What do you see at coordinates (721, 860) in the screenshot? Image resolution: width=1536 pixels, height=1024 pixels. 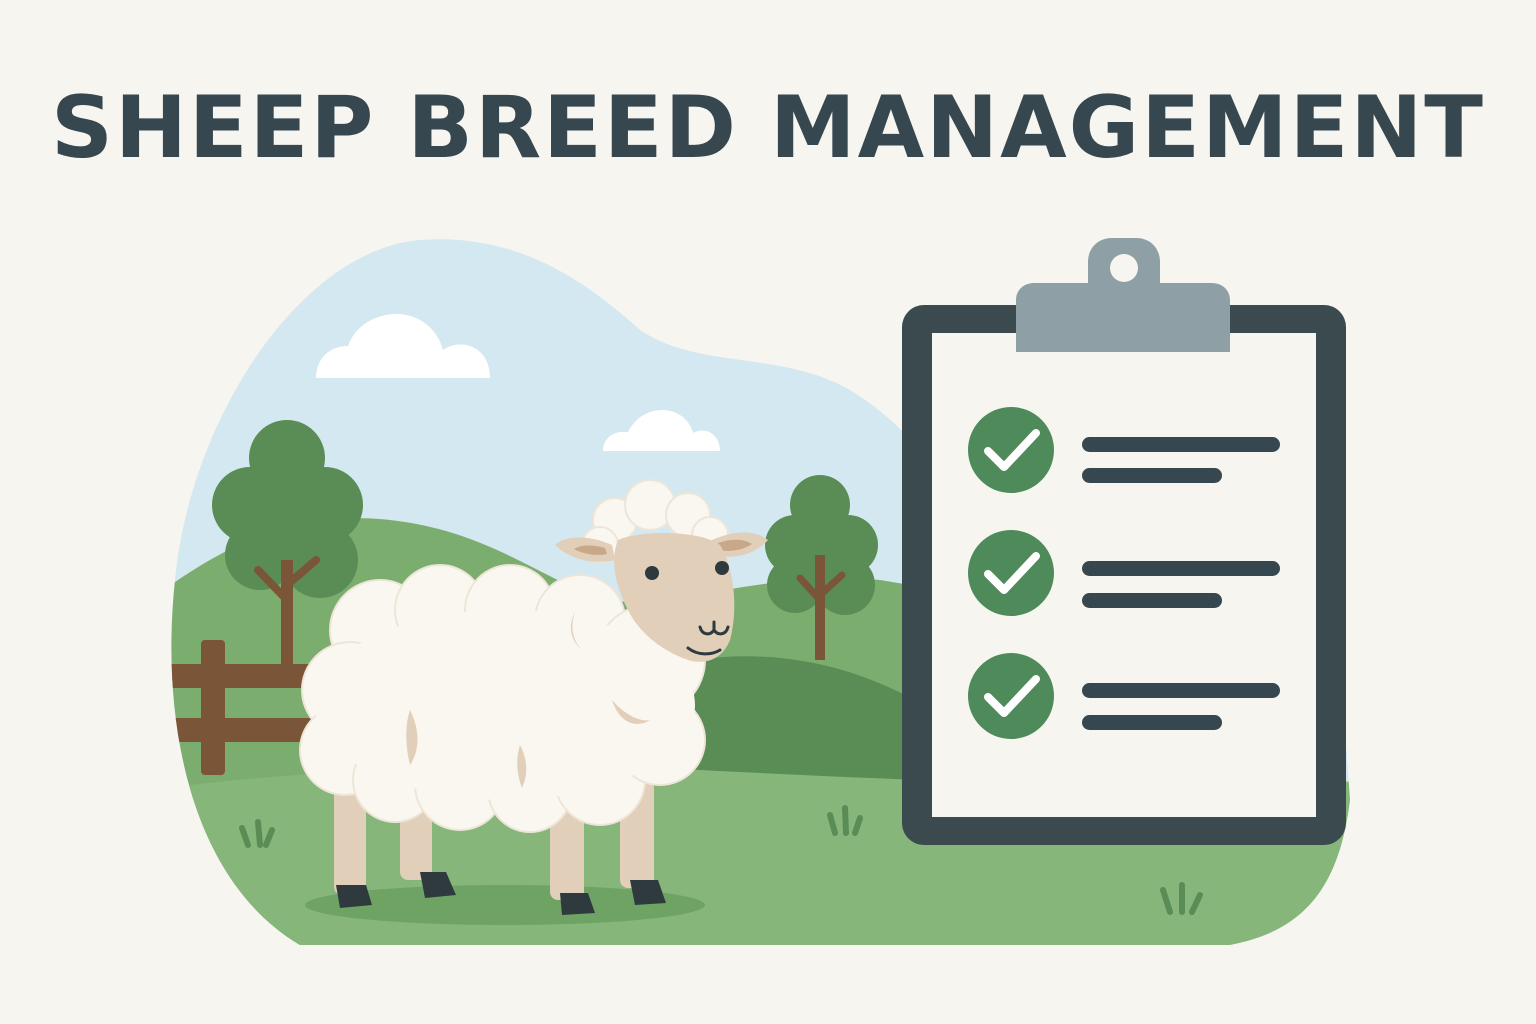 I see `grass-tuft` at bounding box center [721, 860].